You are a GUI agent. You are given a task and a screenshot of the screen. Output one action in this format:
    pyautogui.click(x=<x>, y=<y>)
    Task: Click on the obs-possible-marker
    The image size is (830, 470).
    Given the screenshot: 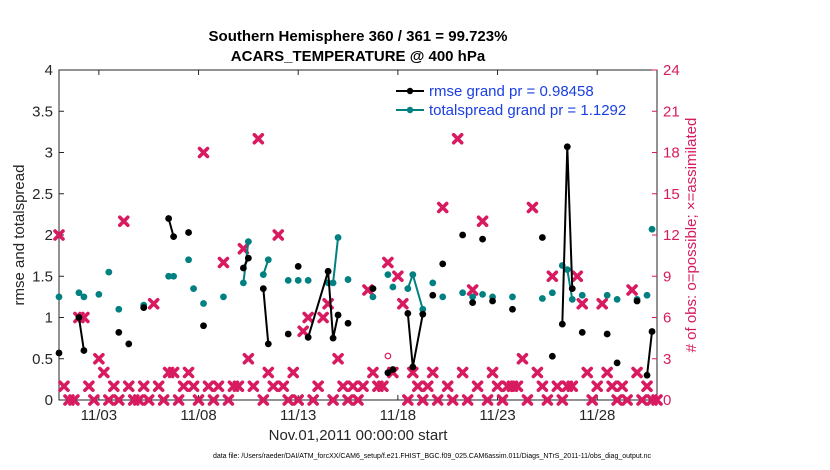 What is the action you would take?
    pyautogui.click(x=388, y=356)
    